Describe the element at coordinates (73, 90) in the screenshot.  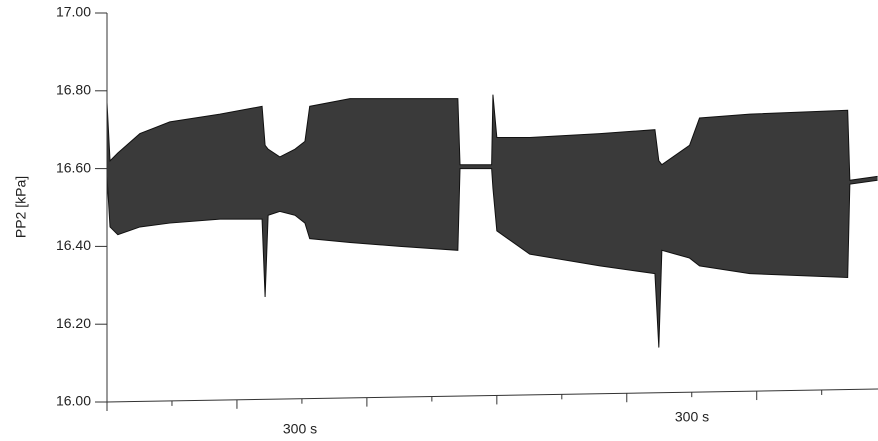
I see `y-tick-label: 16.80` at that location.